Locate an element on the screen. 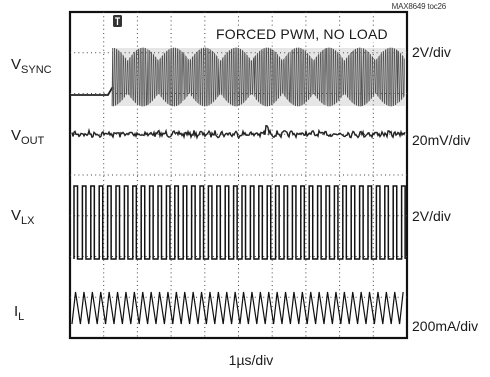 Image resolution: width=490 pixels, height=377 pixels. trace-vsync-fill is located at coordinates (258, 77).